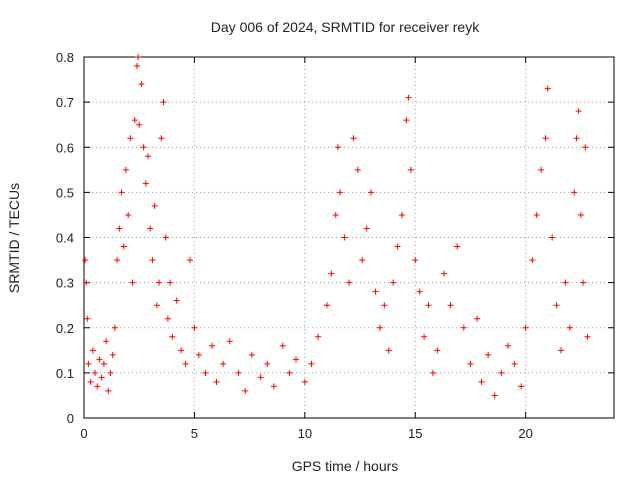 Image resolution: width=640 pixels, height=480 pixels. Describe the element at coordinates (65, 192) in the screenshot. I see `y-tick-label: 0.5` at that location.